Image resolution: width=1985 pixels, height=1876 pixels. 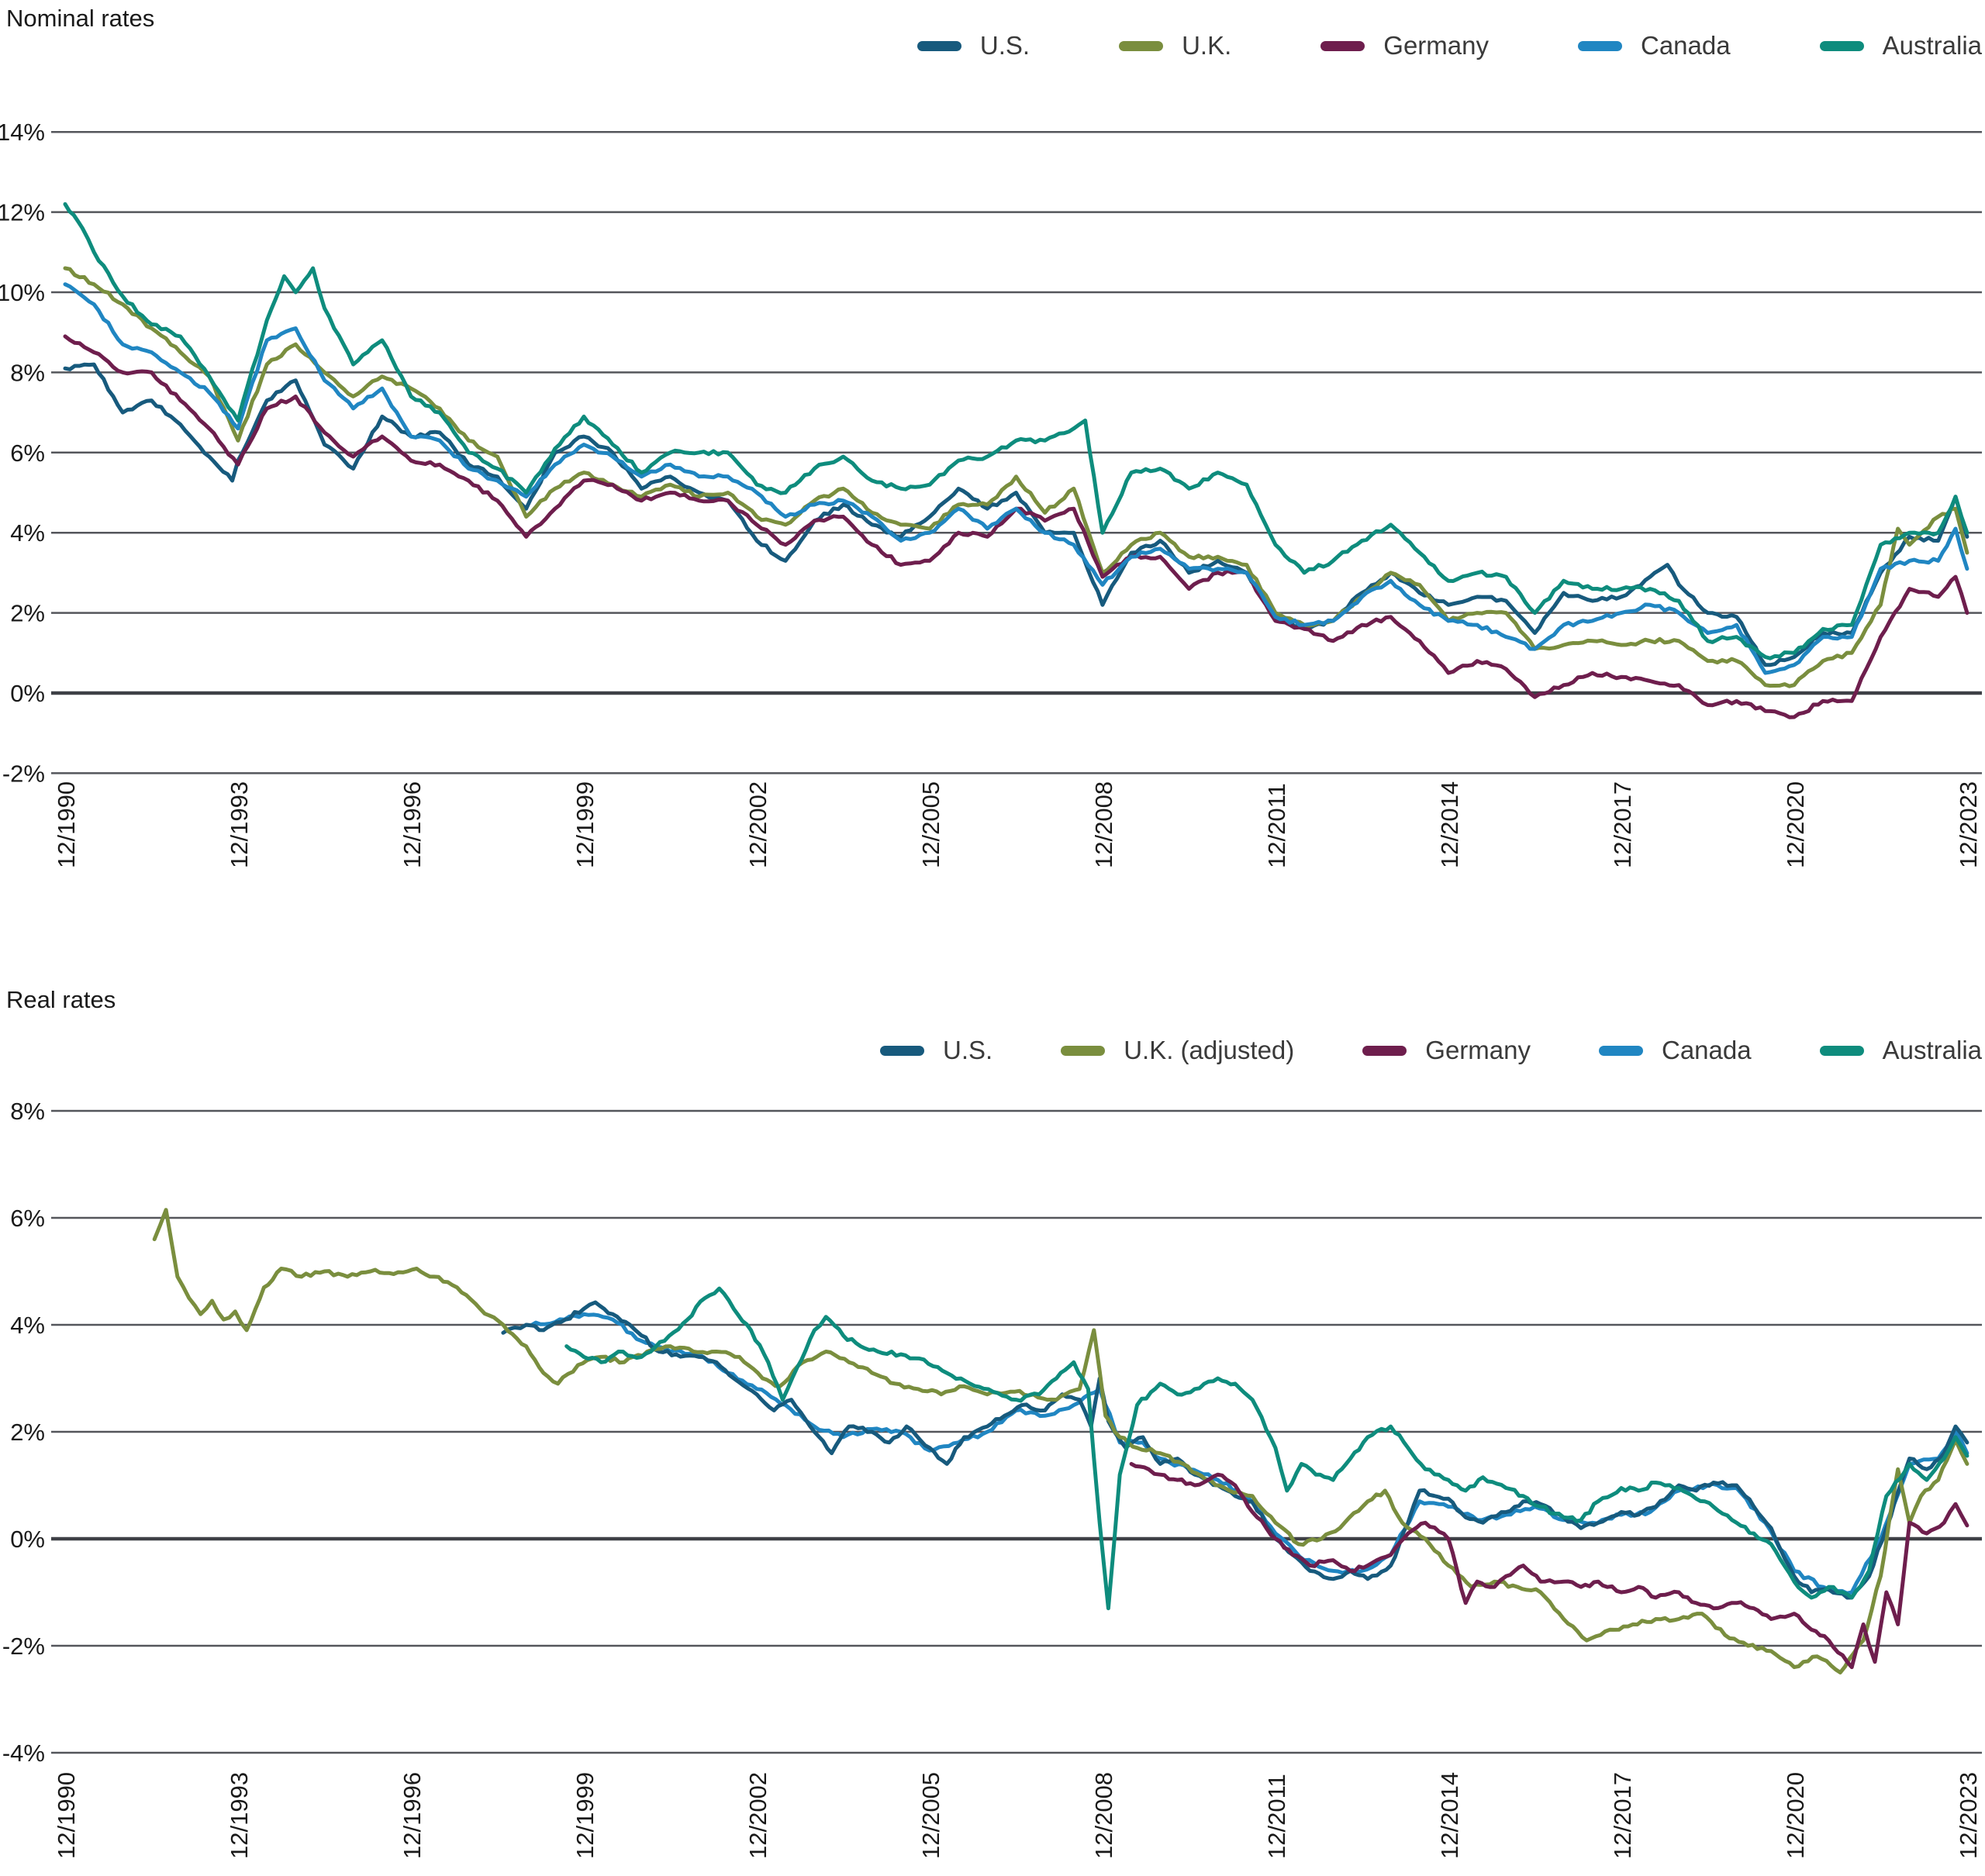 I want to click on y-tick-label: 14%, so click(x=22, y=132).